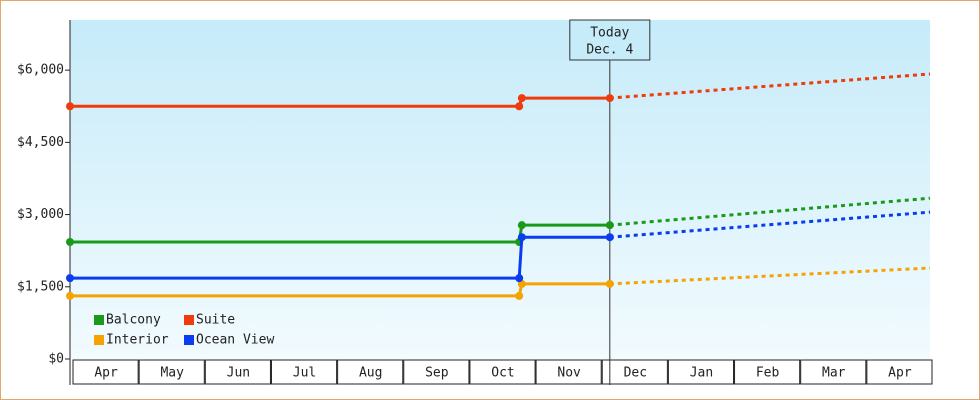  I want to click on x-tick-label: Oct, so click(502, 373).